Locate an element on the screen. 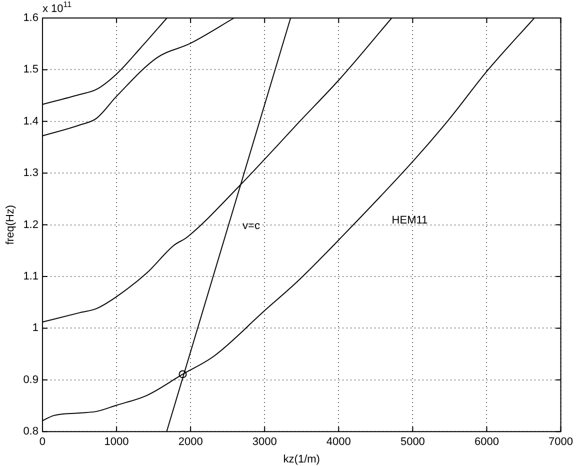 The width and height of the screenshot is (577, 466). y-tick-label: 1.2 is located at coordinates (30, 224).